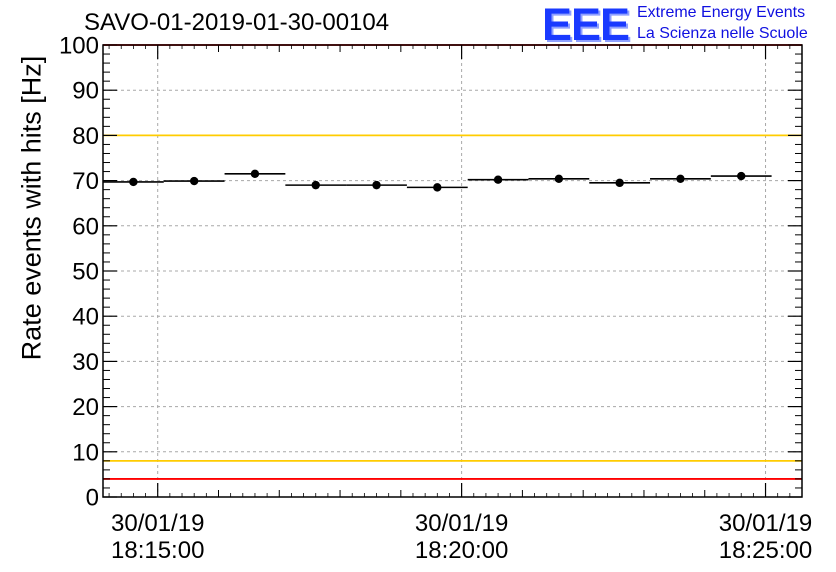  Describe the element at coordinates (85, 272) in the screenshot. I see `y-tick-label: 50` at that location.